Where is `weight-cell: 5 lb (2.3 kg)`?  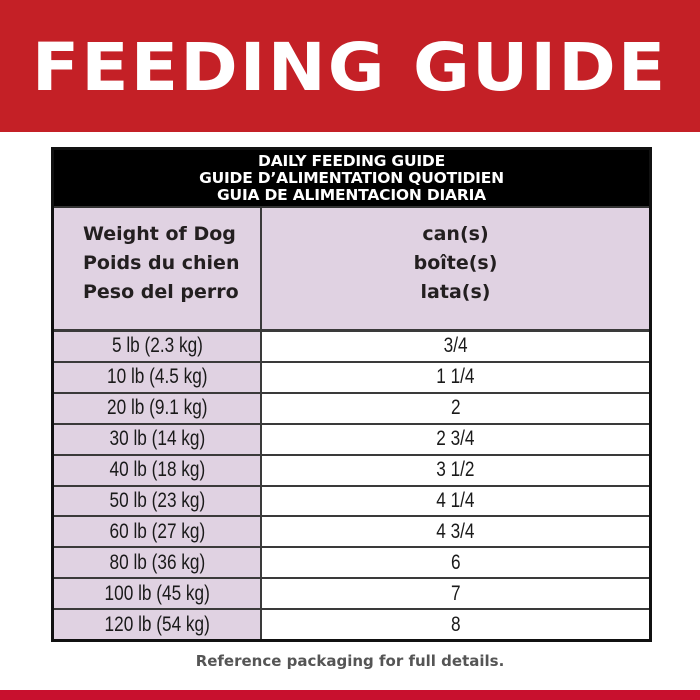
weight-cell: 5 lb (2.3 kg) is located at coordinates (158, 346).